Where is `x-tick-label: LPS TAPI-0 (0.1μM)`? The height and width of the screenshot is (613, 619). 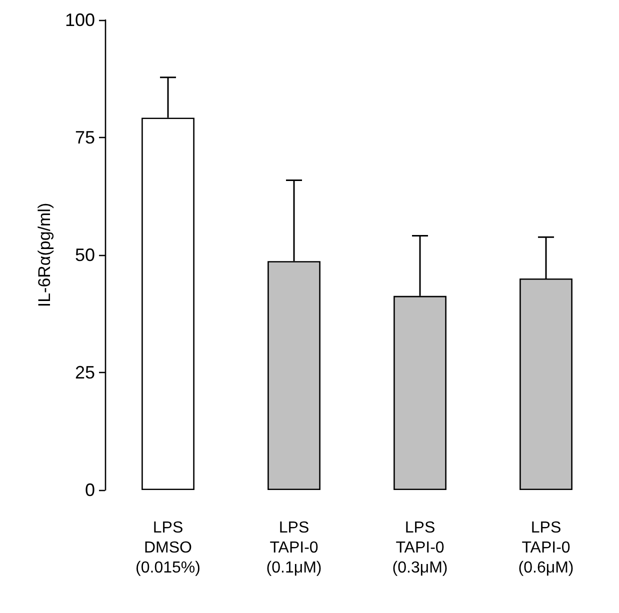 x-tick-label: LPS TAPI-0 (0.1μM) is located at coordinates (294, 548).